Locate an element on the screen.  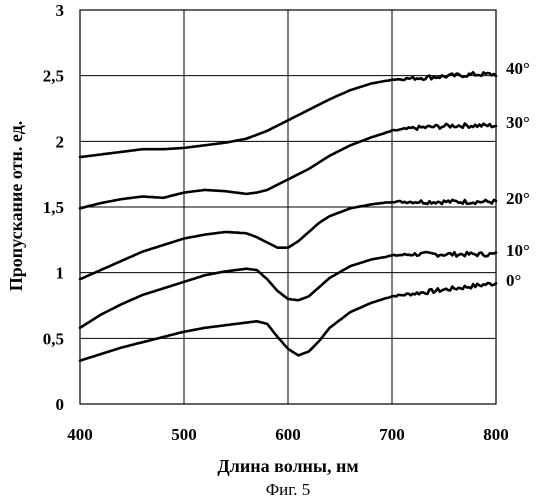
series-label: 10° is located at coordinates (518, 250).